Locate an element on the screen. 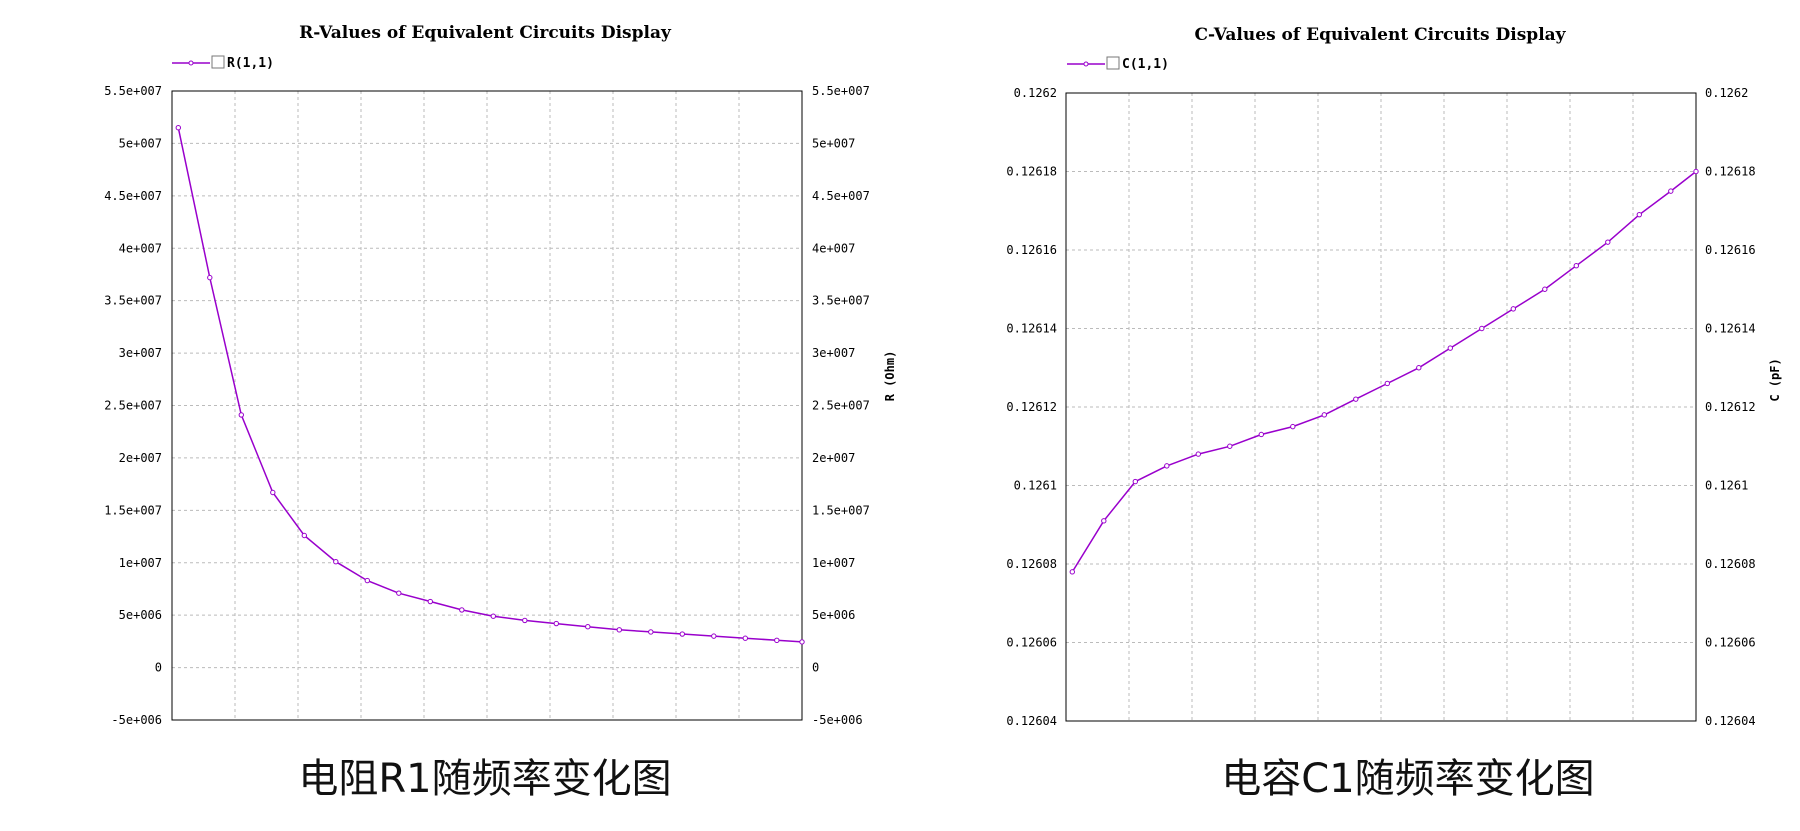  c-chart-legend: C(1,1) is located at coordinates (1118, 64).